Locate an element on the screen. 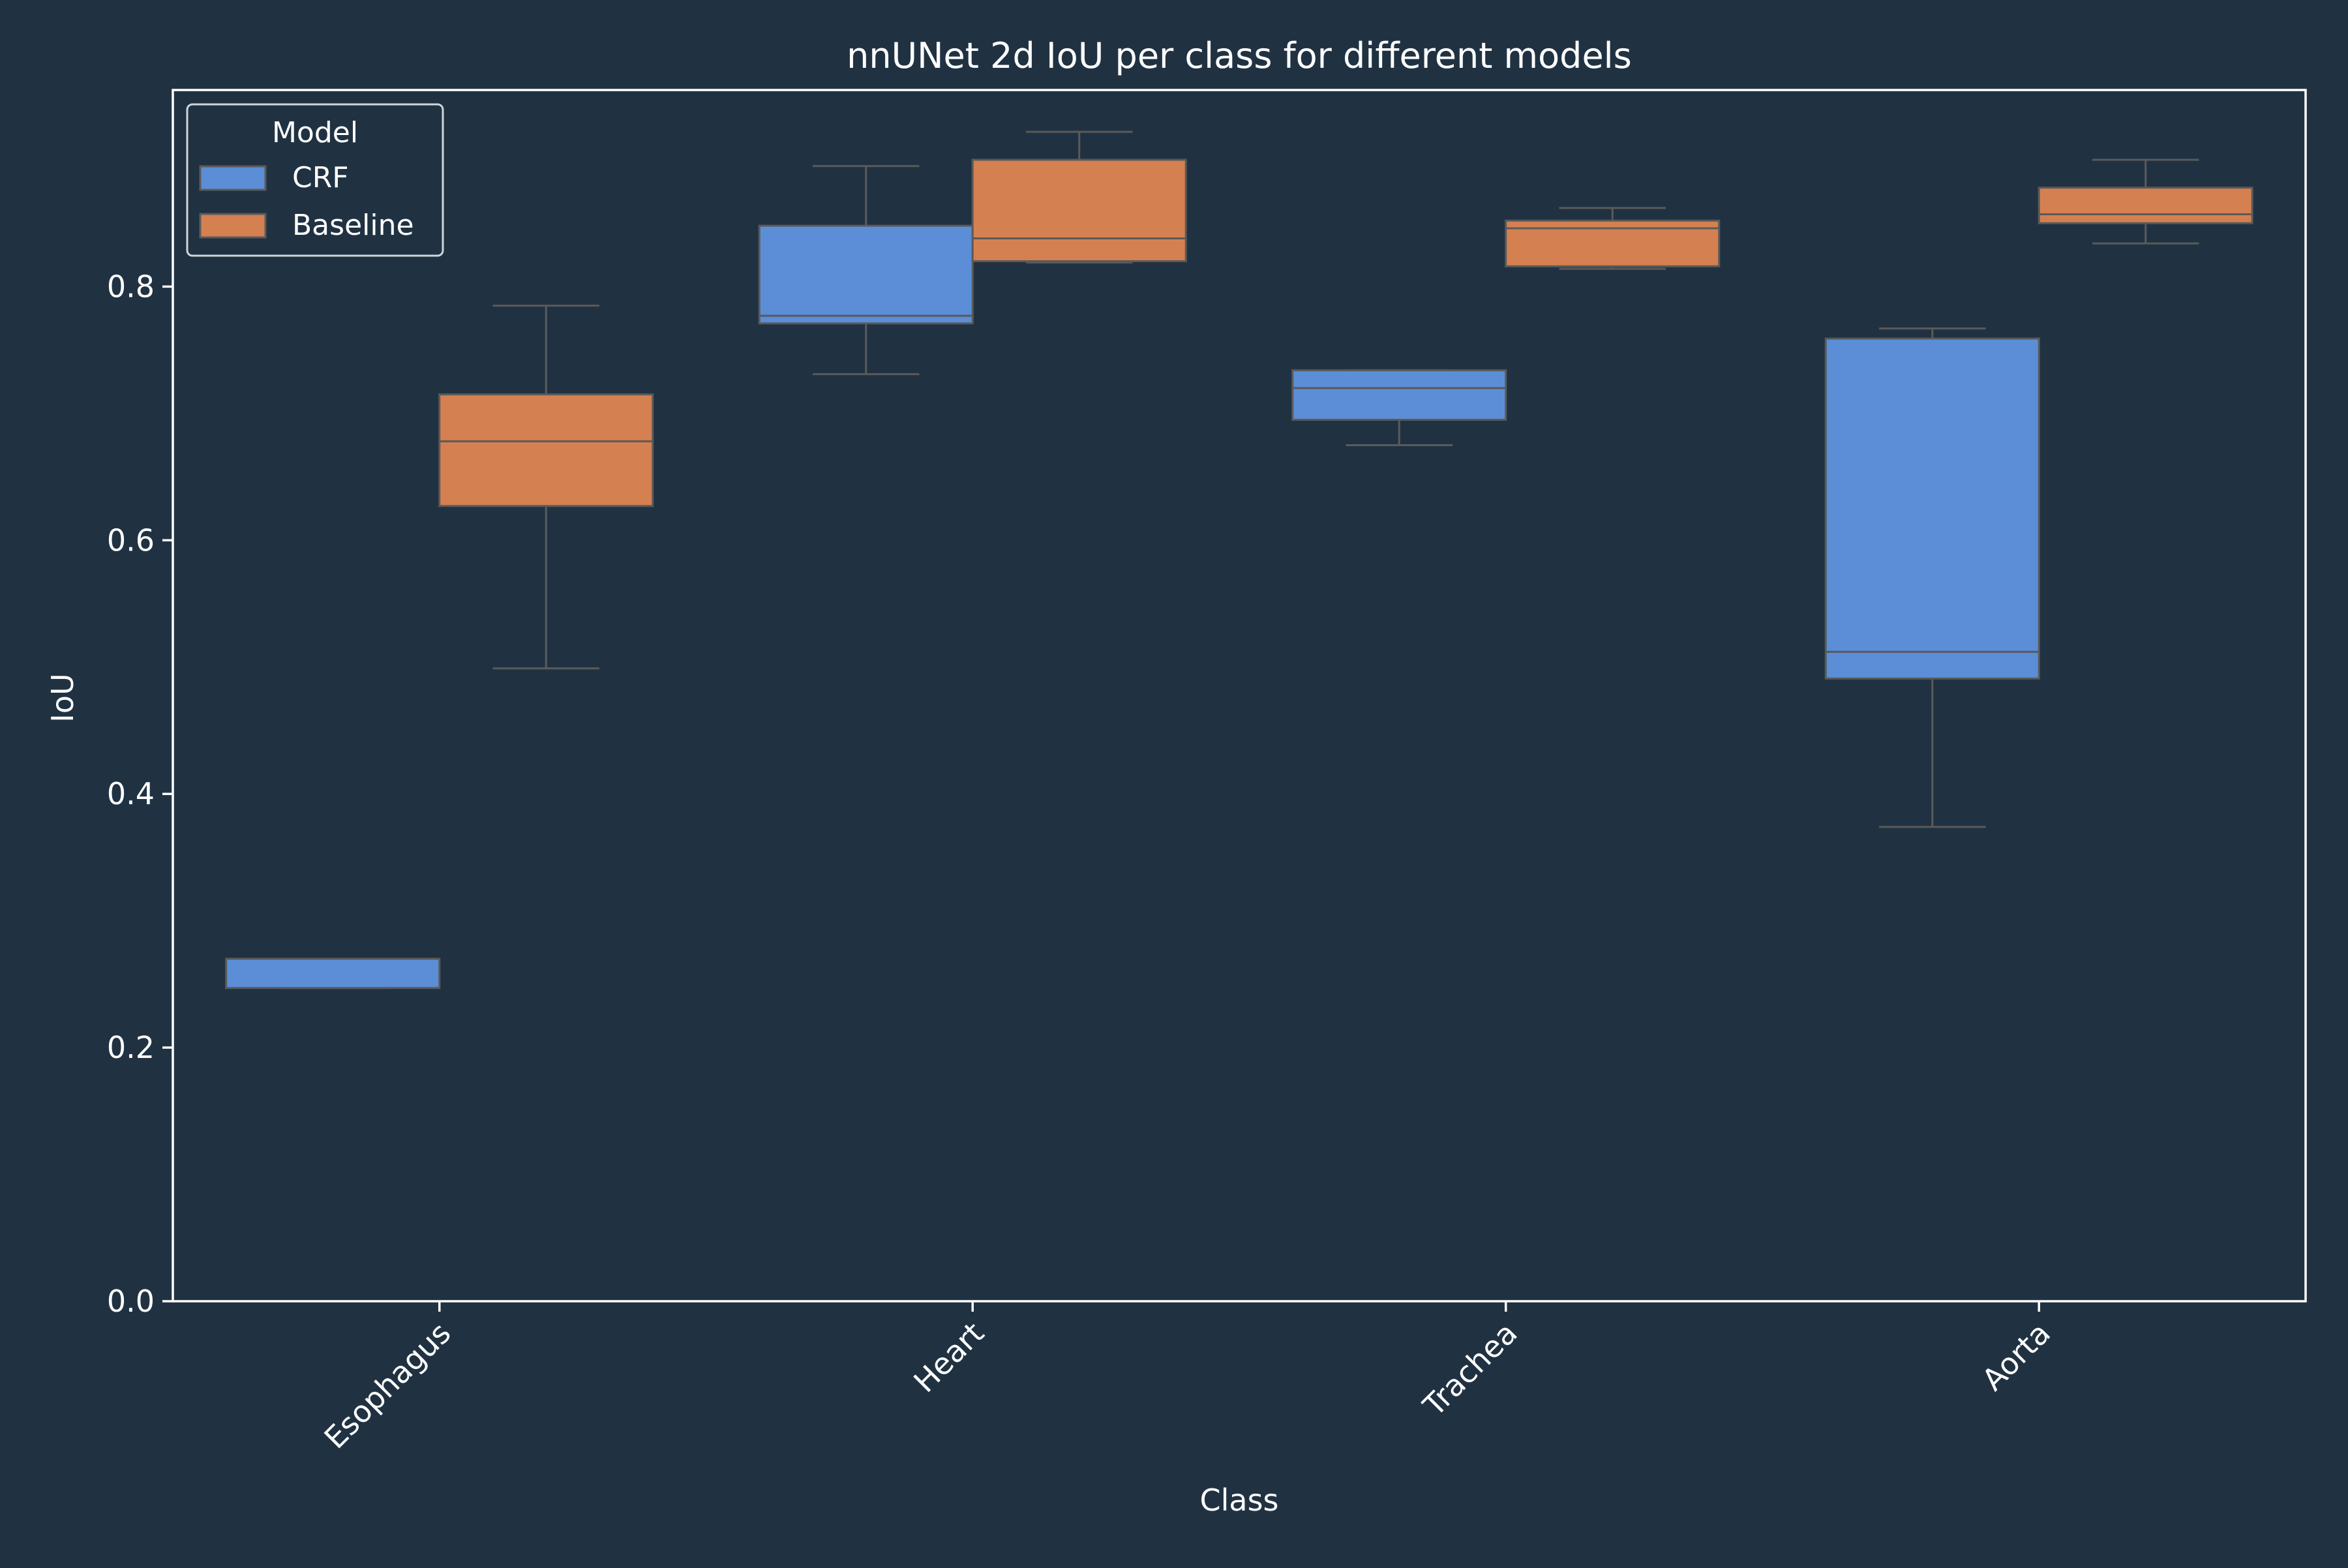 Image resolution: width=2348 pixels, height=1568 pixels. y-axis-label: IoU is located at coordinates (63, 697).